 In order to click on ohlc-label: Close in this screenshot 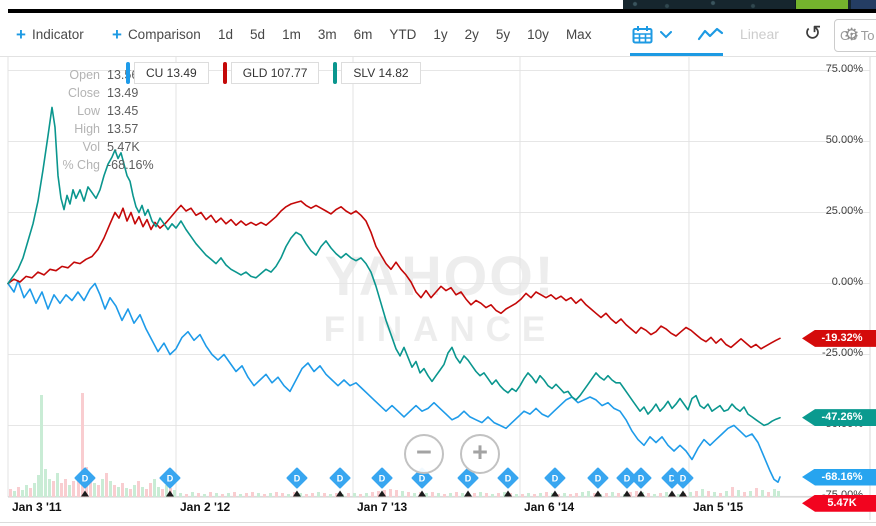, I will do `click(84, 93)`.